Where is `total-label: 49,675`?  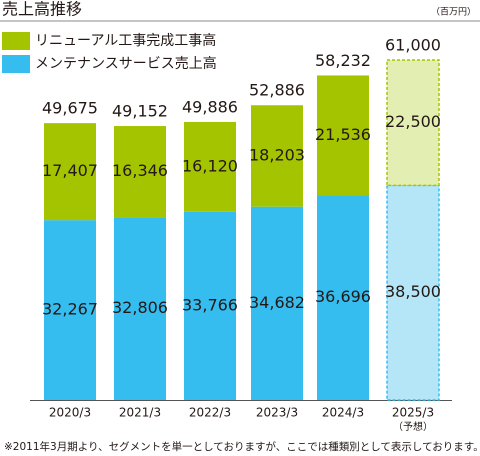
total-label: 49,675 is located at coordinates (70, 108).